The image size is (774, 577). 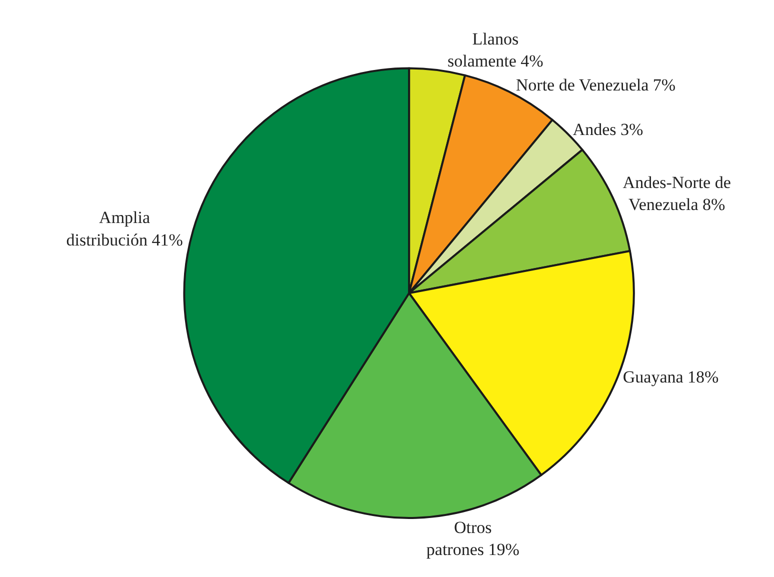 I want to click on slice-label: Amplia distribución 41%, so click(x=124, y=229).